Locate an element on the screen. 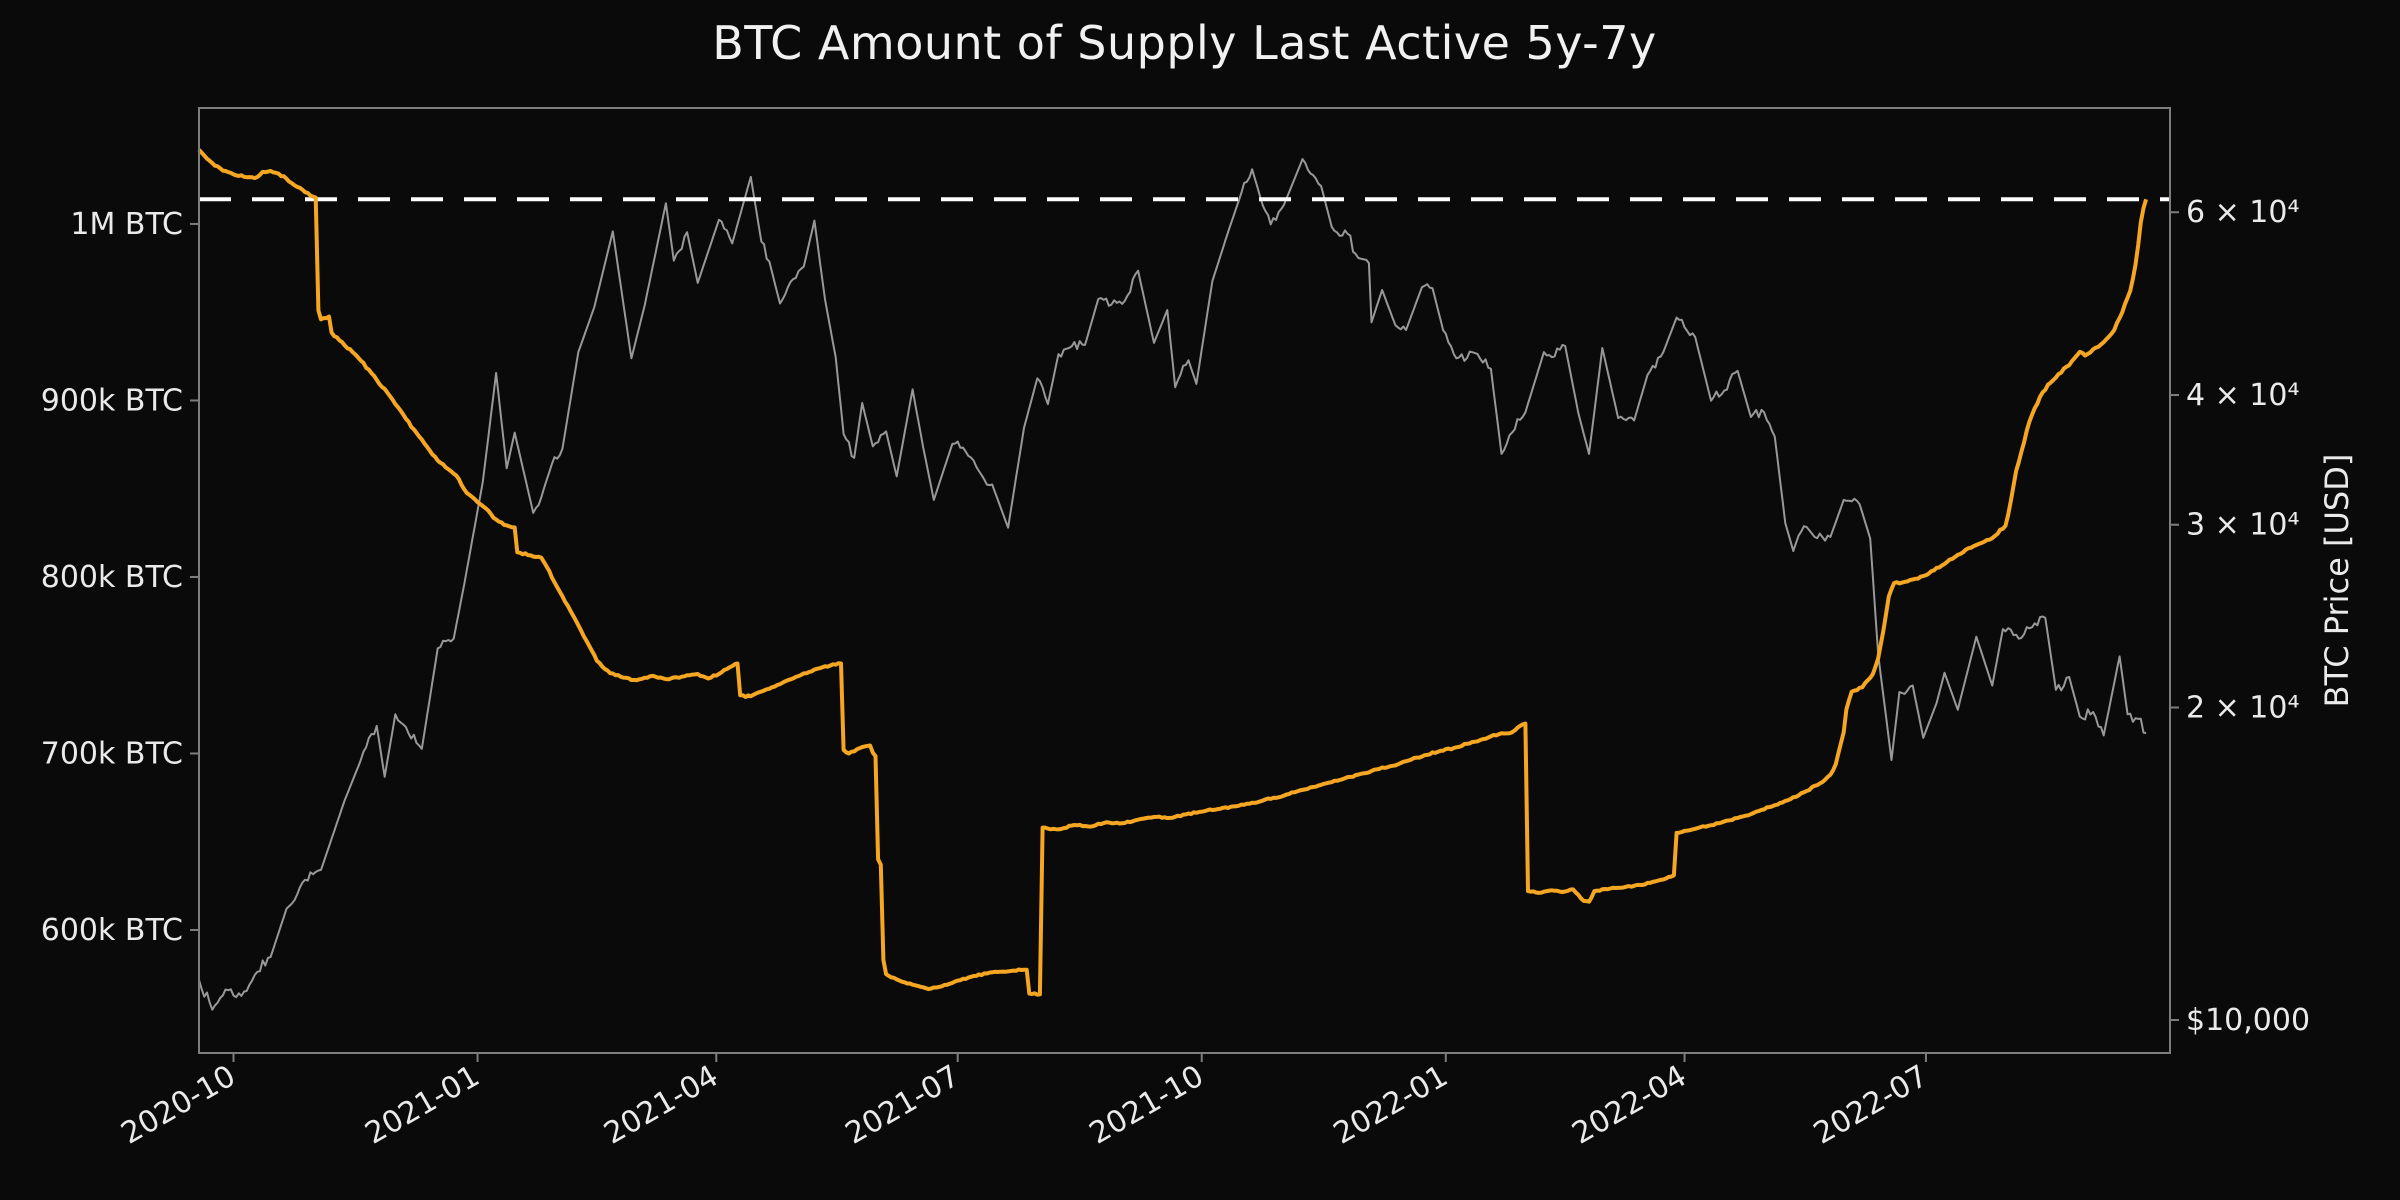  left-axis-tick-label: 900k BTC is located at coordinates (112, 400).